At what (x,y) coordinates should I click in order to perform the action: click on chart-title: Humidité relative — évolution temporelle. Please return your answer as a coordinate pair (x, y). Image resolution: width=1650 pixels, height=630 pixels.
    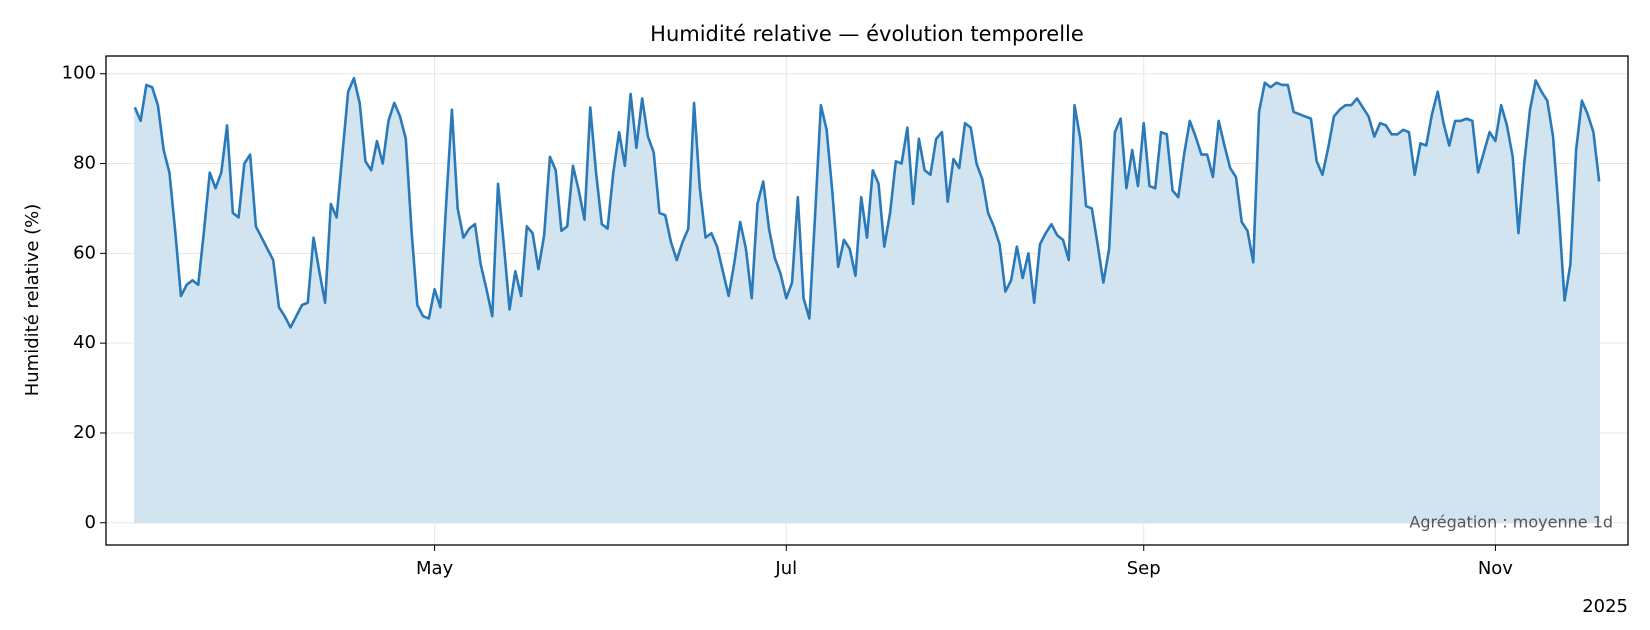
    Looking at the image, I should click on (867, 34).